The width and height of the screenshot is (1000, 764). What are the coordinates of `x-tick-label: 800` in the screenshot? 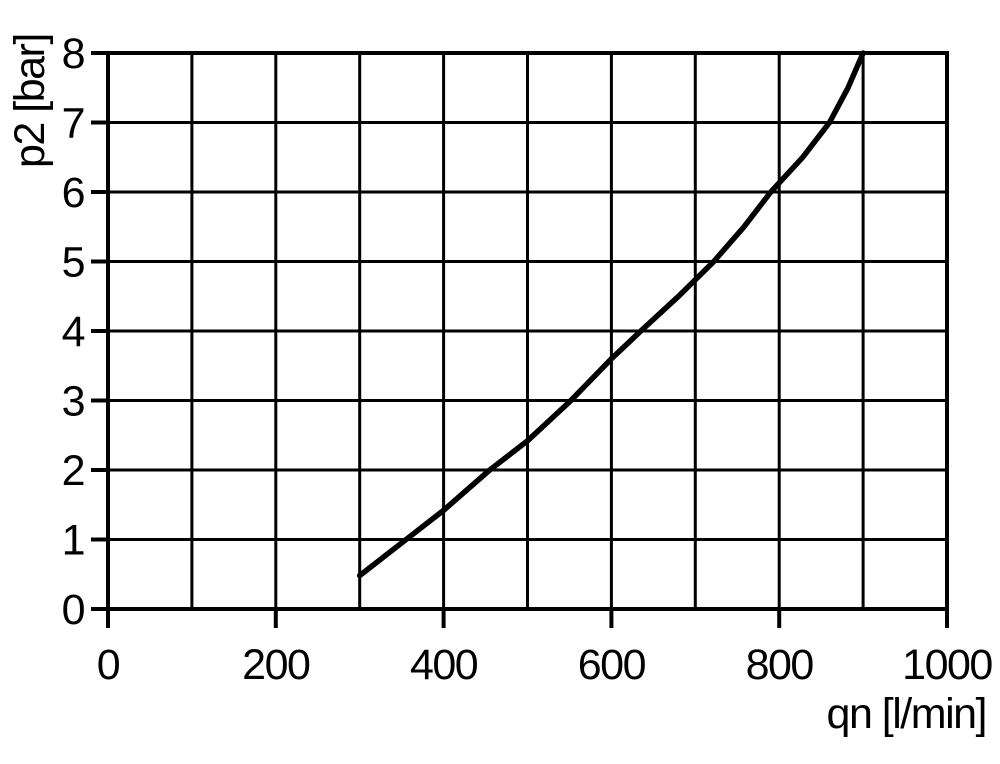 It's located at (780, 665).